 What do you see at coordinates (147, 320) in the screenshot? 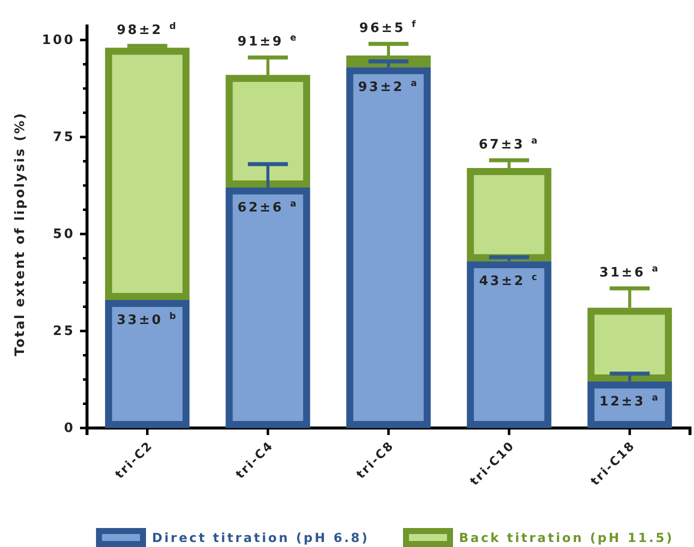
I see `data-label: 33±0 $^{b}$` at bounding box center [147, 320].